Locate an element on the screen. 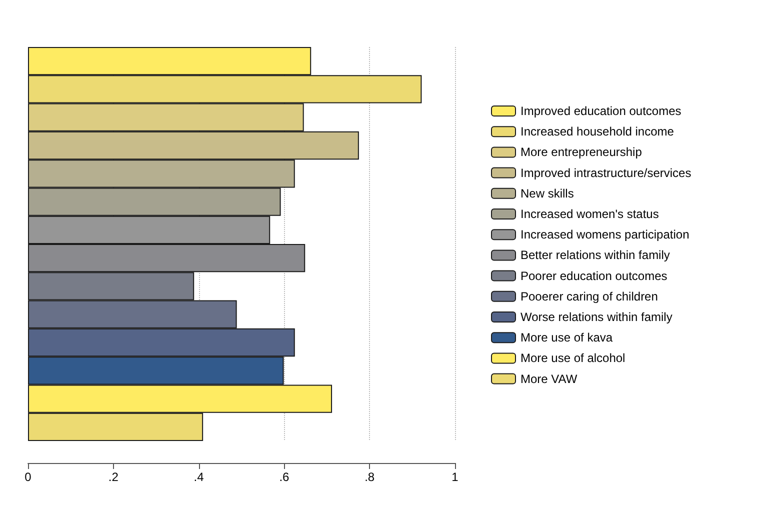 This screenshot has width=761, height=509. legend-label: Improved education outcomes is located at coordinates (601, 111).